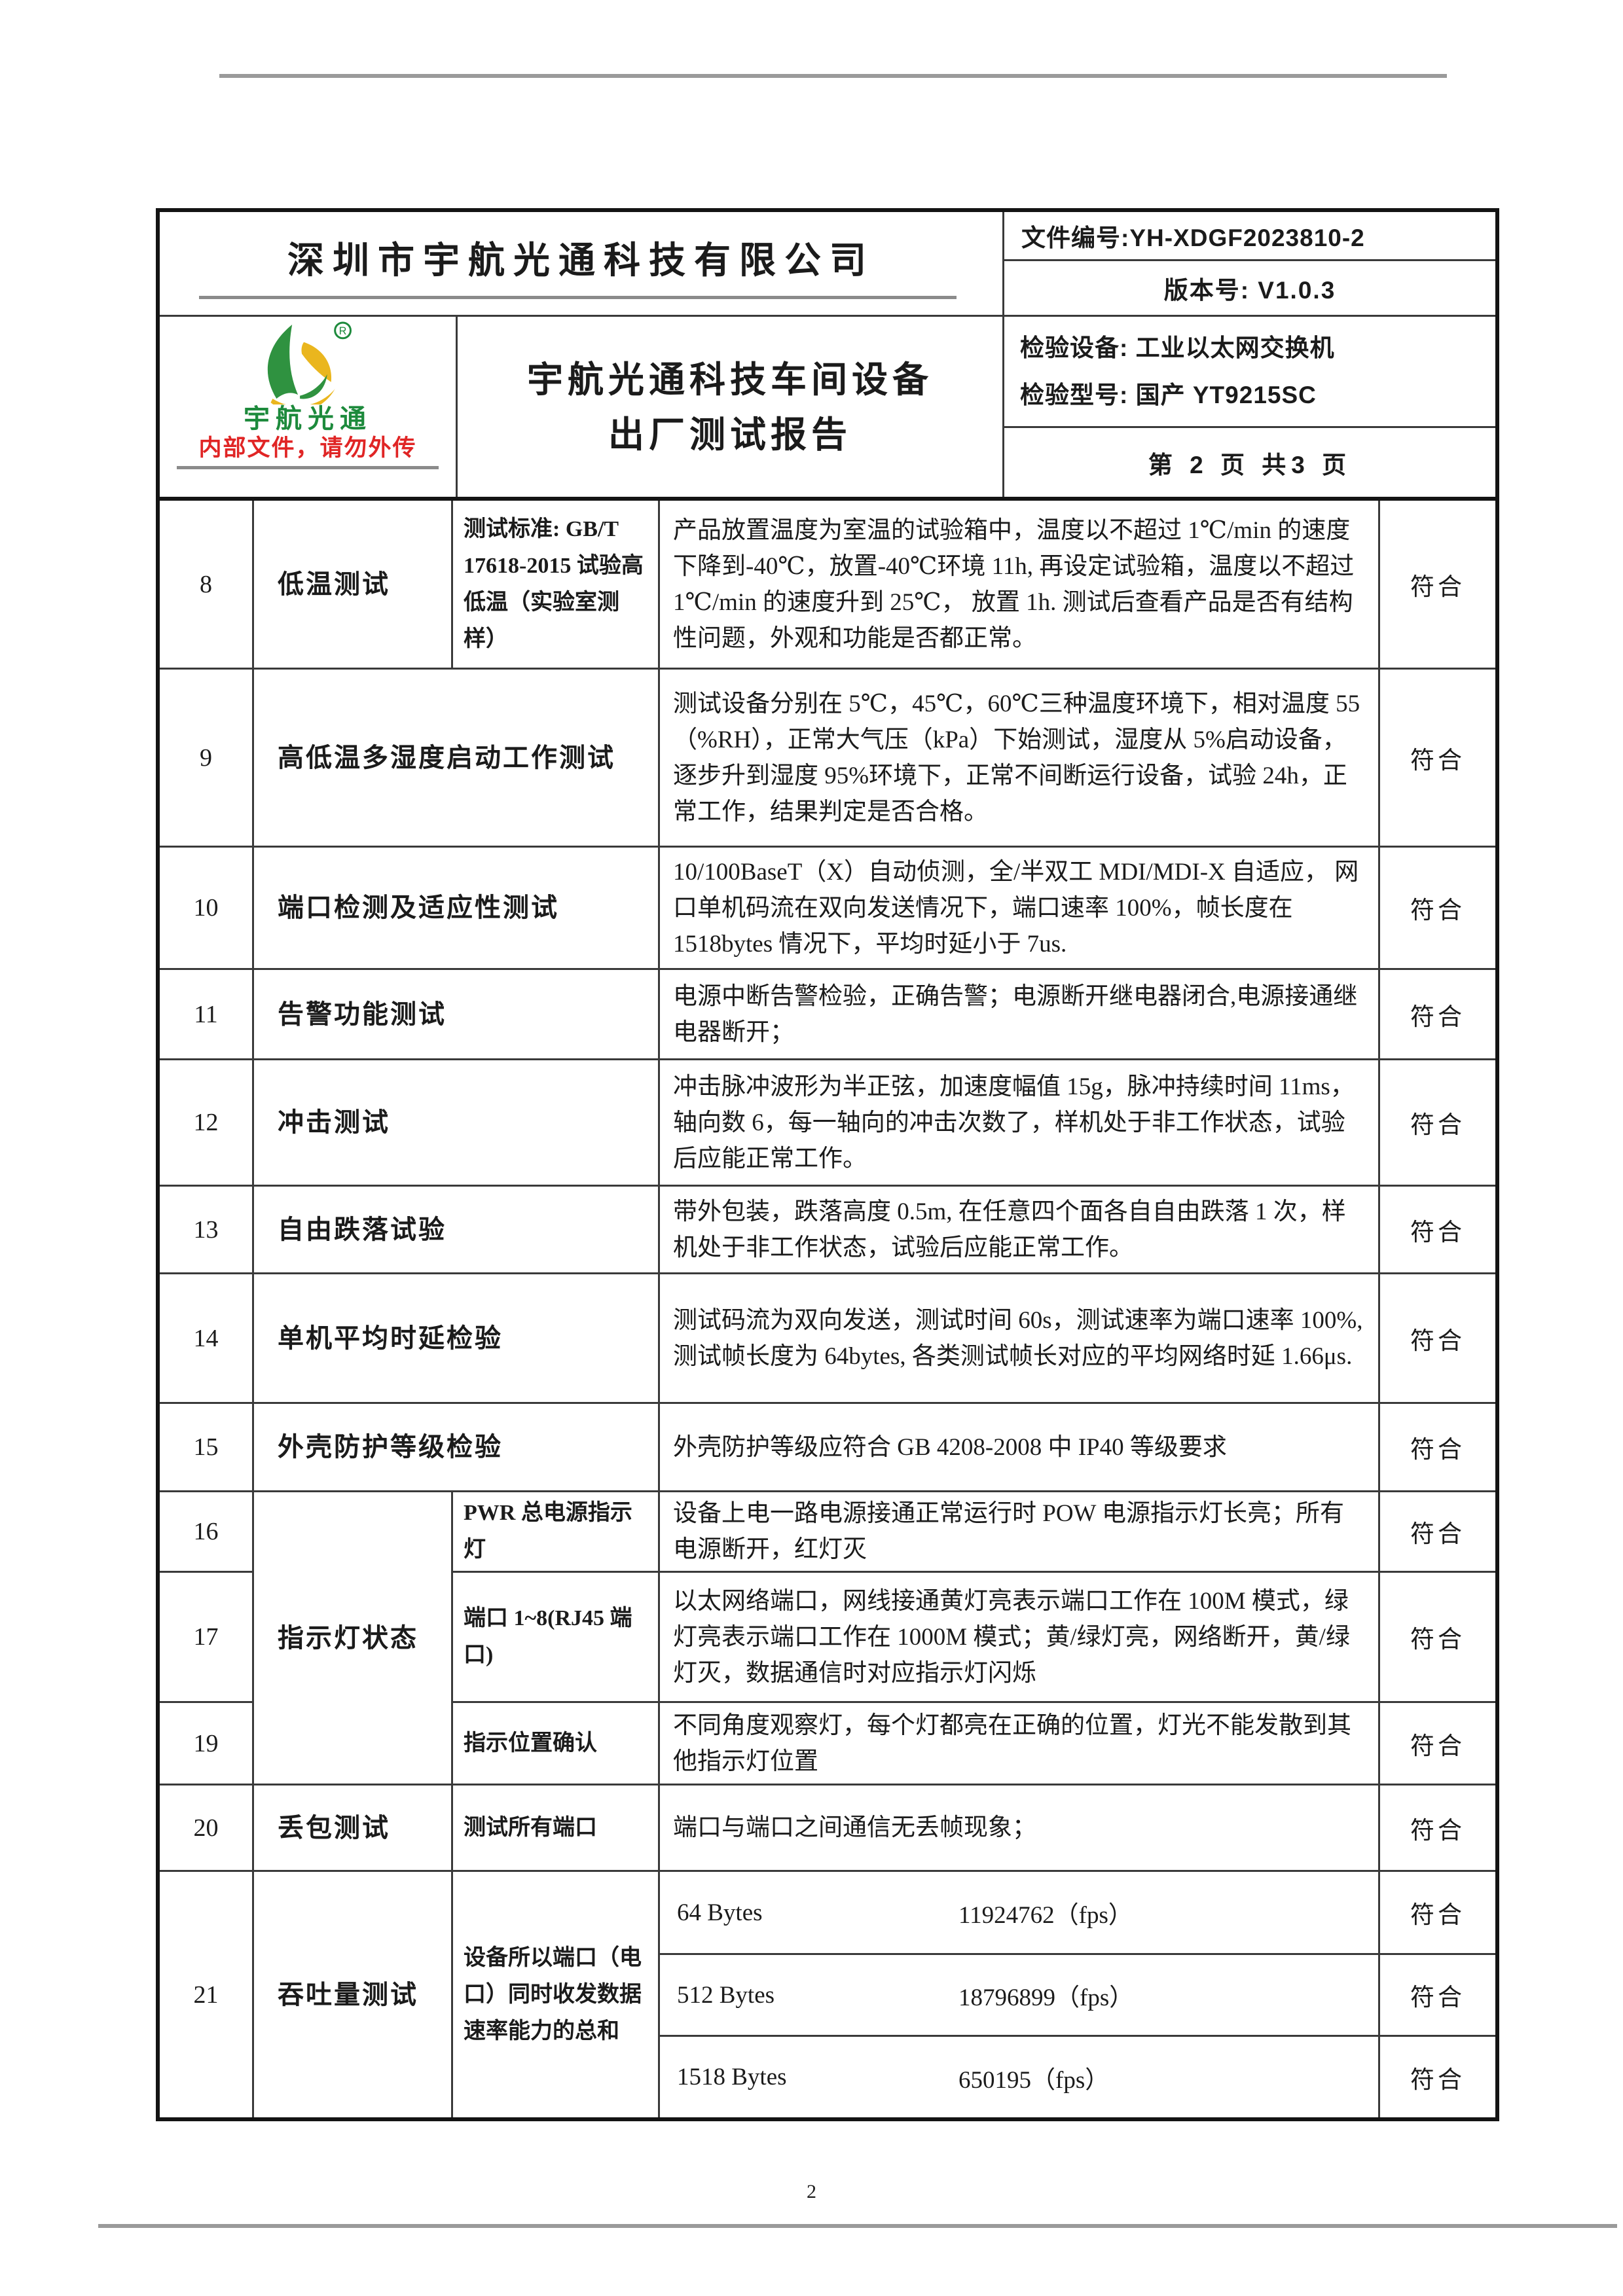 This screenshot has width=1623, height=2296. I want to click on row21-512bytes: 512 Bytes 18796899（fps）, so click(1020, 1996).